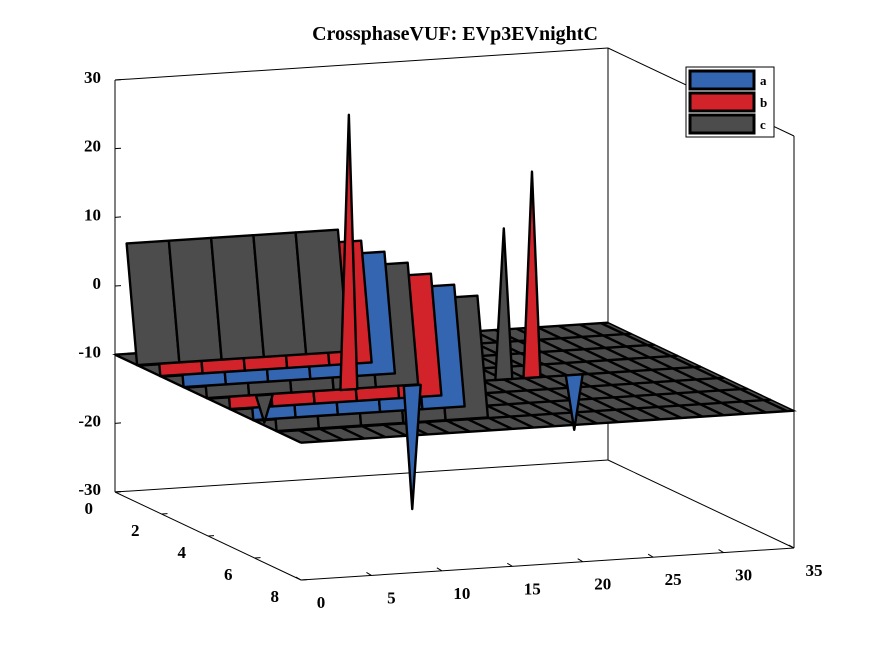 Image resolution: width=875 pixels, height=656 pixels. I want to click on z-tick-label: -10, so click(89, 352).